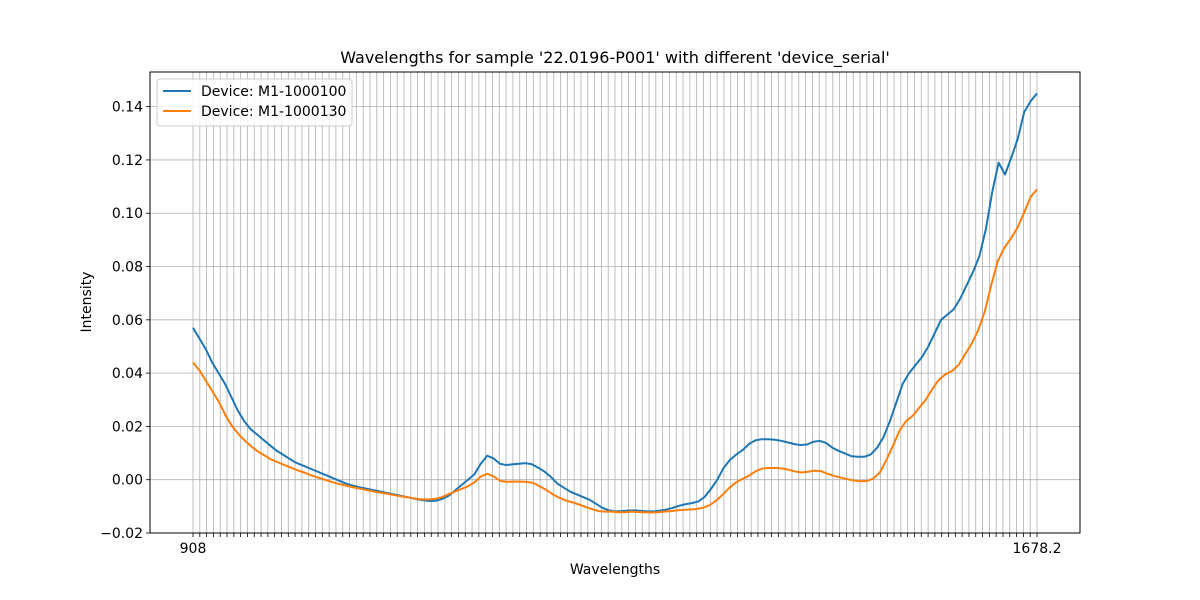  Describe the element at coordinates (127, 374) in the screenshot. I see `y-tick-label: 0.04` at that location.